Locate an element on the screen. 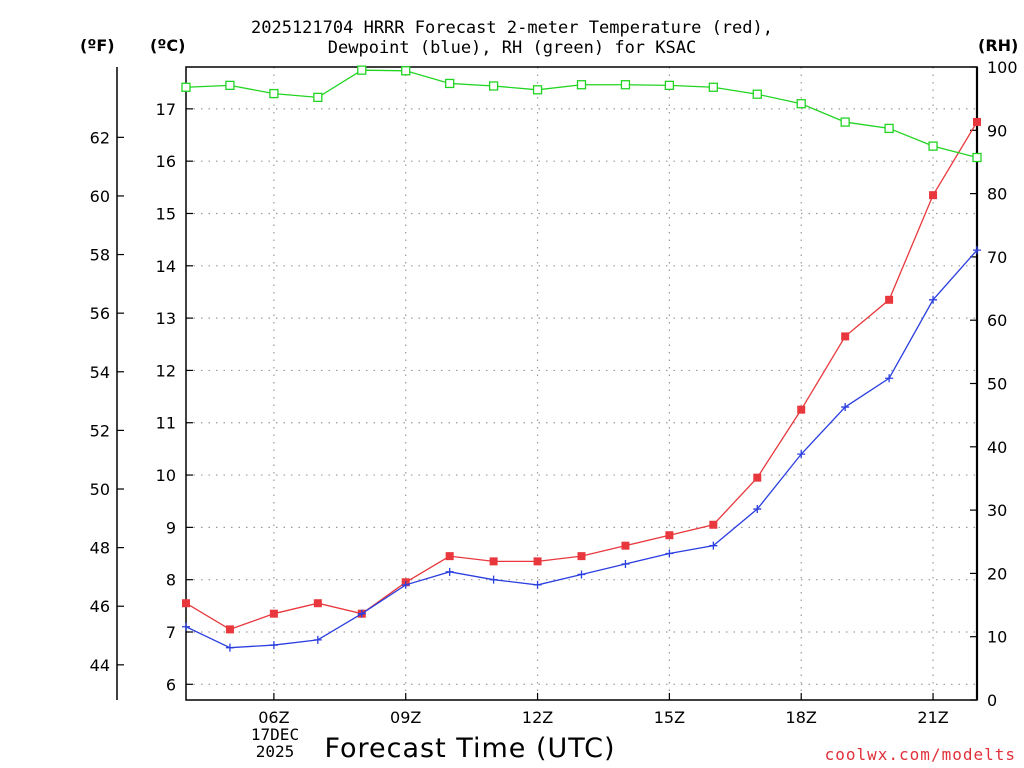 This screenshot has width=1024, height=768. rh-tick-label: 30 is located at coordinates (997, 510).